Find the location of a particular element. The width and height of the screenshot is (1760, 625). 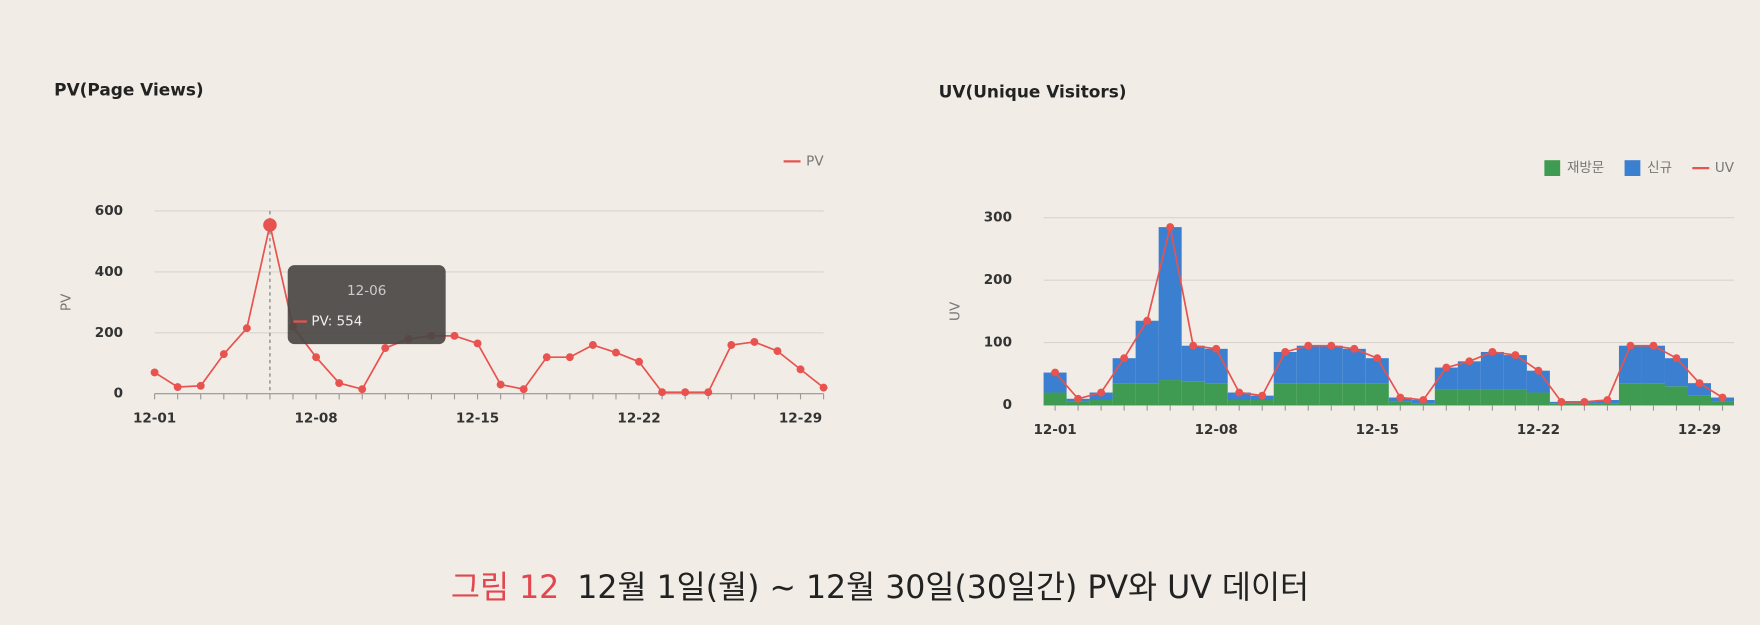

x-tick-label: 12-22 is located at coordinates (638, 419).